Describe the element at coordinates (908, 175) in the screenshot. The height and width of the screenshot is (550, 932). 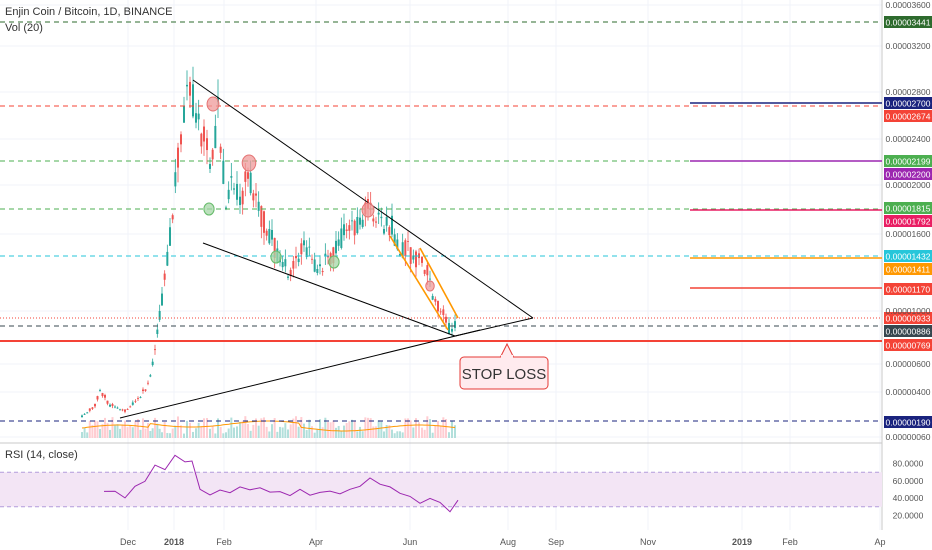
I see `price-level-label: 0.00002200` at that location.